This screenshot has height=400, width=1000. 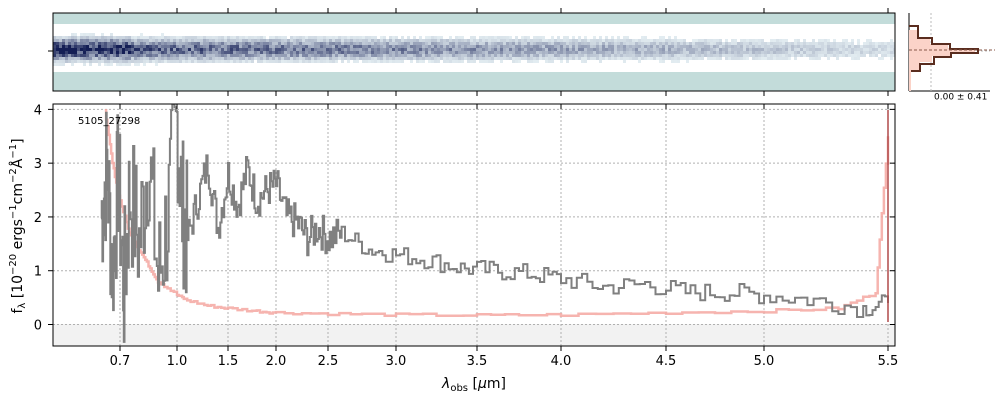 What do you see at coordinates (473, 385) in the screenshot?
I see `x-axis-title: λobs [μm]` at bounding box center [473, 385].